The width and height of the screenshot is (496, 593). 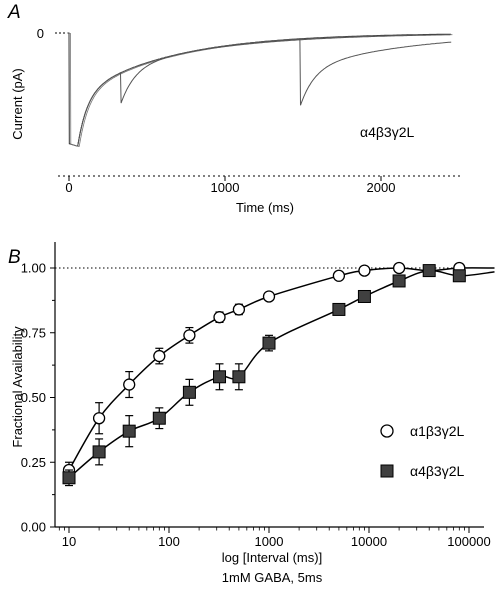 I want to click on panel-b-footnote: 1mM GABA, 5ms, so click(x=272, y=577).